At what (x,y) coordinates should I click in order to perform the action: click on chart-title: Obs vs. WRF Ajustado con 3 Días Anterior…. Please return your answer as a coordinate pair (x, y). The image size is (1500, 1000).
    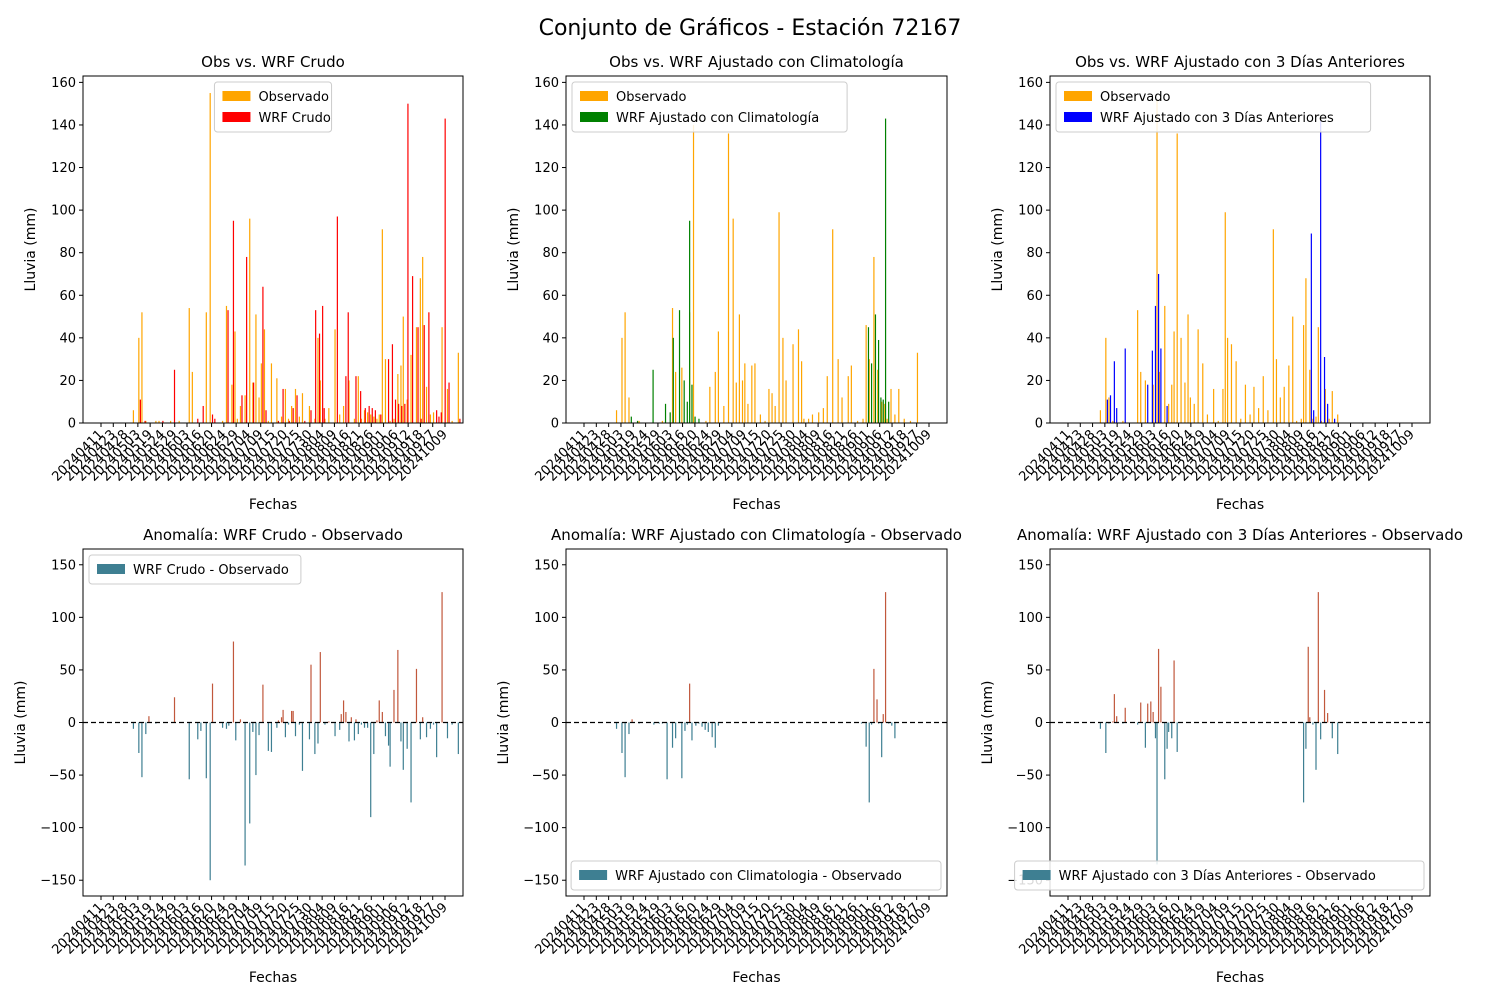
    Looking at the image, I should click on (1240, 62).